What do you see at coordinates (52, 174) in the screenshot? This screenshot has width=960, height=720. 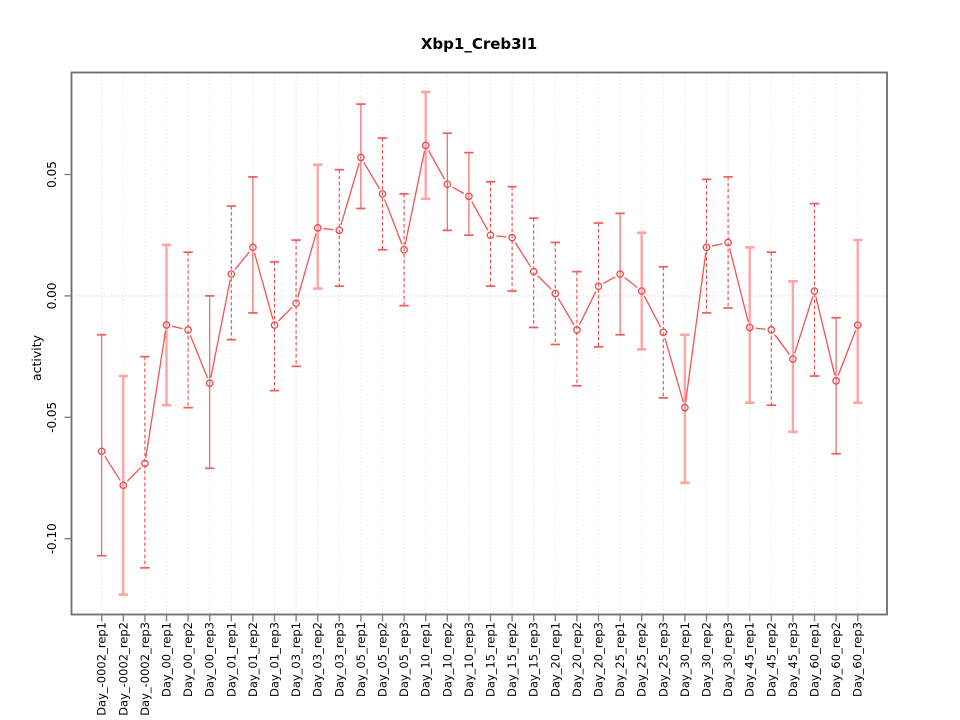 I see `y-tick-label: 0.05` at bounding box center [52, 174].